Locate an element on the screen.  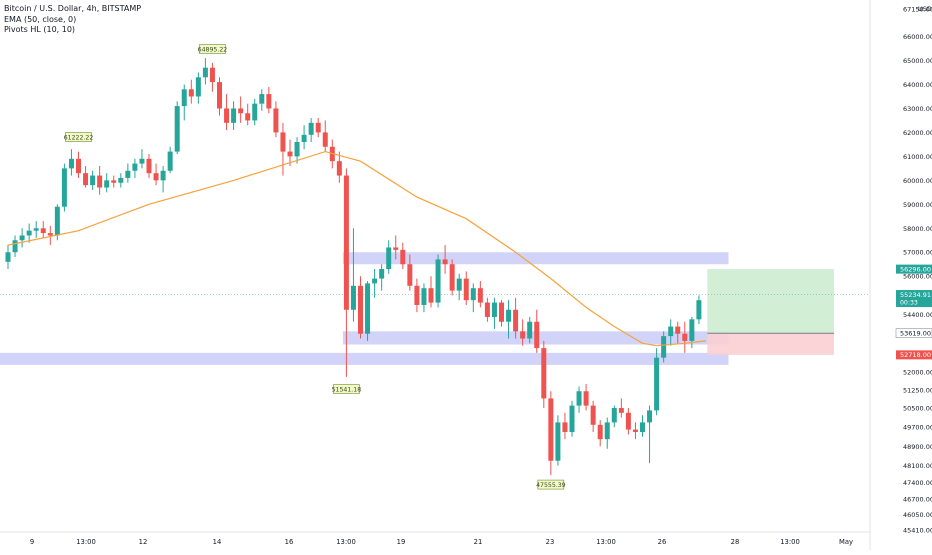
target-zone is located at coordinates (770, 301).